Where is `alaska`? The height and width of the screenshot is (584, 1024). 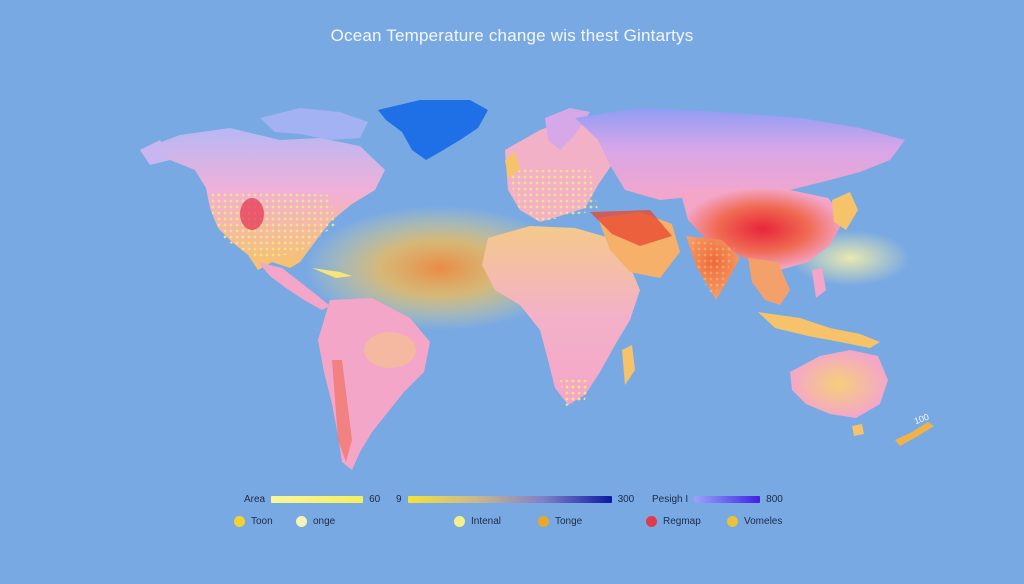 alaska is located at coordinates (155, 152).